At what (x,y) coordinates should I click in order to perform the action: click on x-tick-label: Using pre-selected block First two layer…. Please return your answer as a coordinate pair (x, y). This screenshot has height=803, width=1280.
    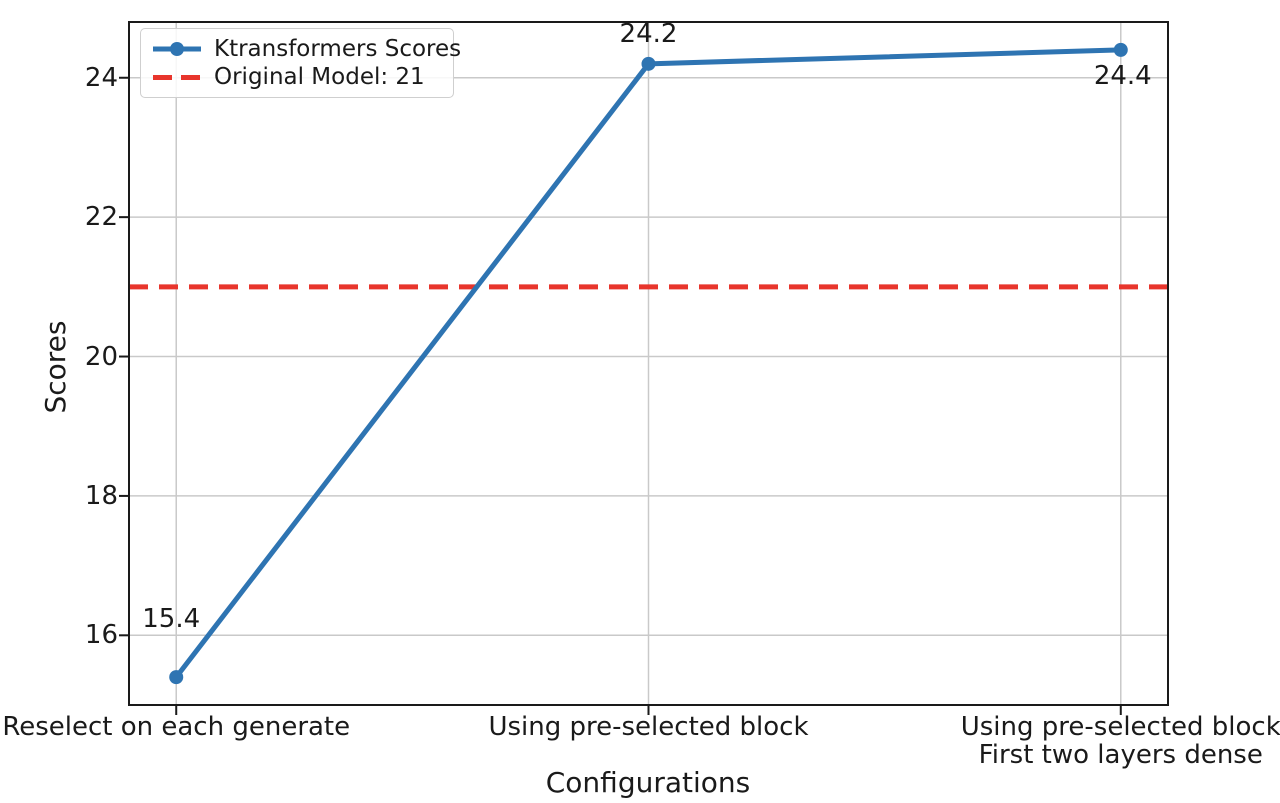
    Looking at the image, I should click on (1120, 741).